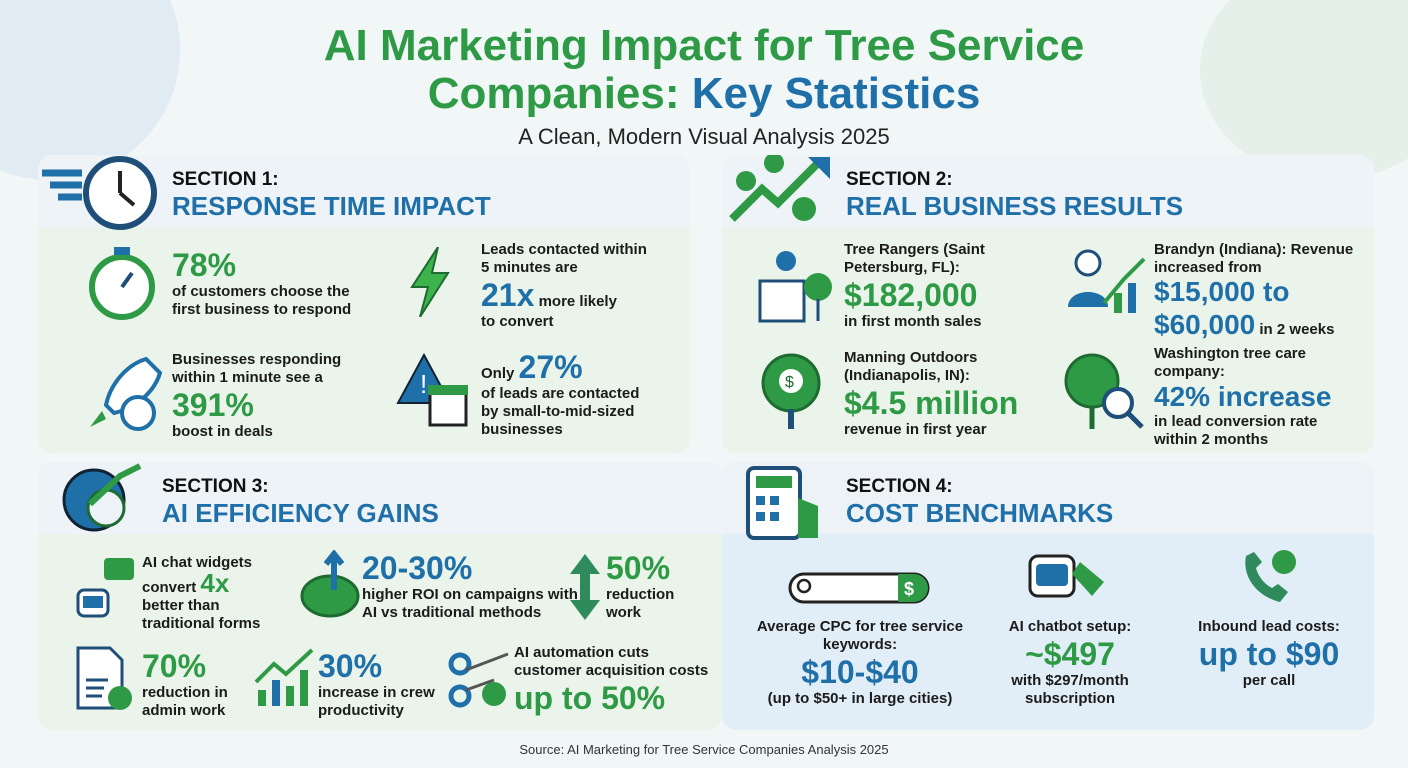 The image size is (1408, 768). Describe the element at coordinates (430, 282) in the screenshot. I see `lightning-icon` at that location.